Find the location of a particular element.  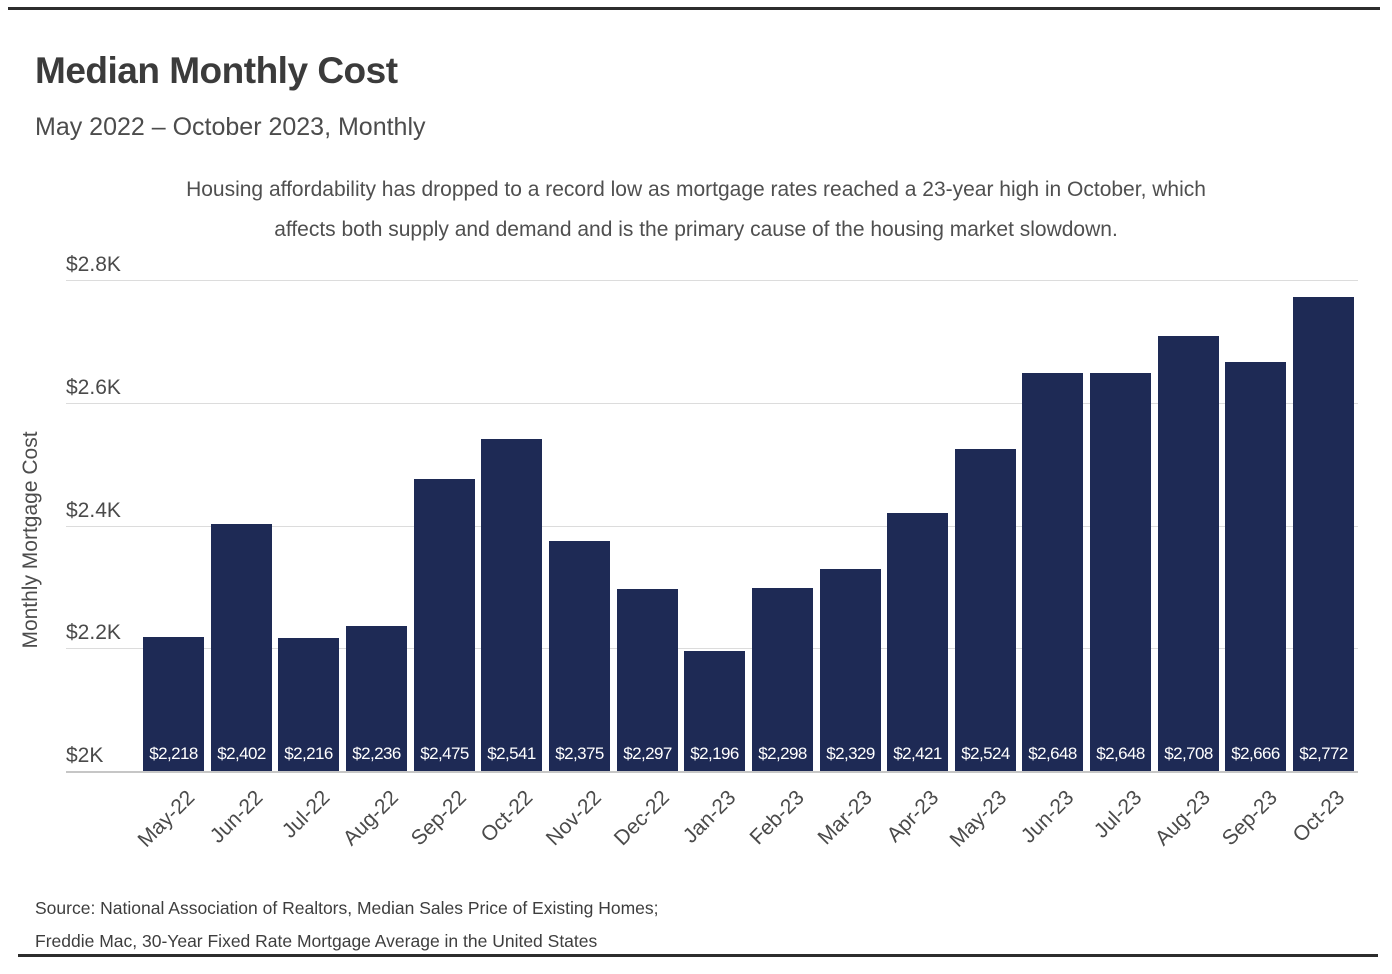

x-tick-label-Sep-22: Sep-22 is located at coordinates (438, 818).